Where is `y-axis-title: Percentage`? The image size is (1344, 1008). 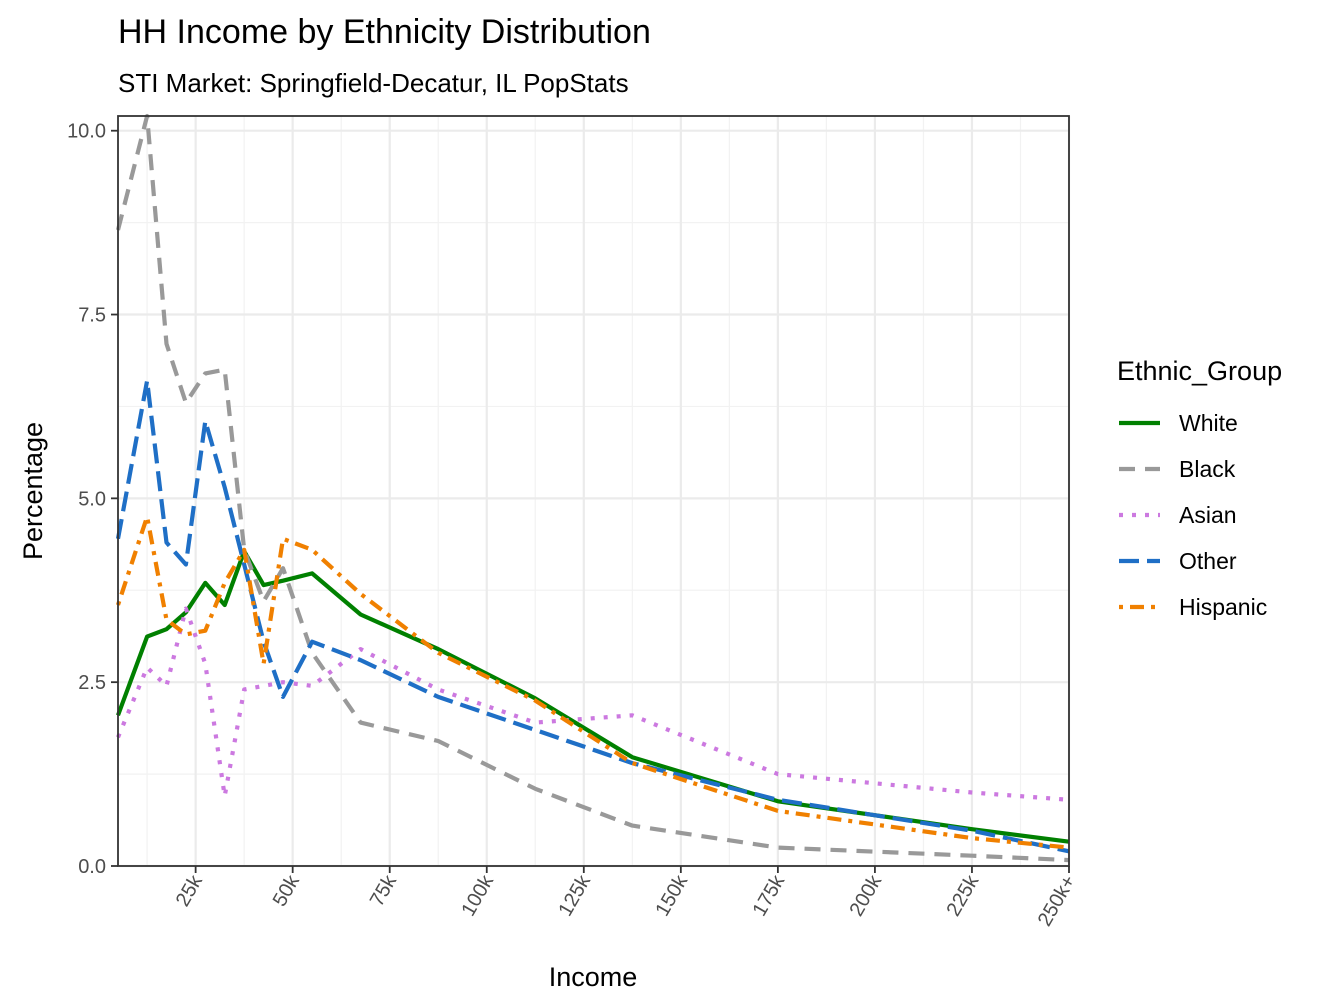
y-axis-title: Percentage is located at coordinates (33, 491).